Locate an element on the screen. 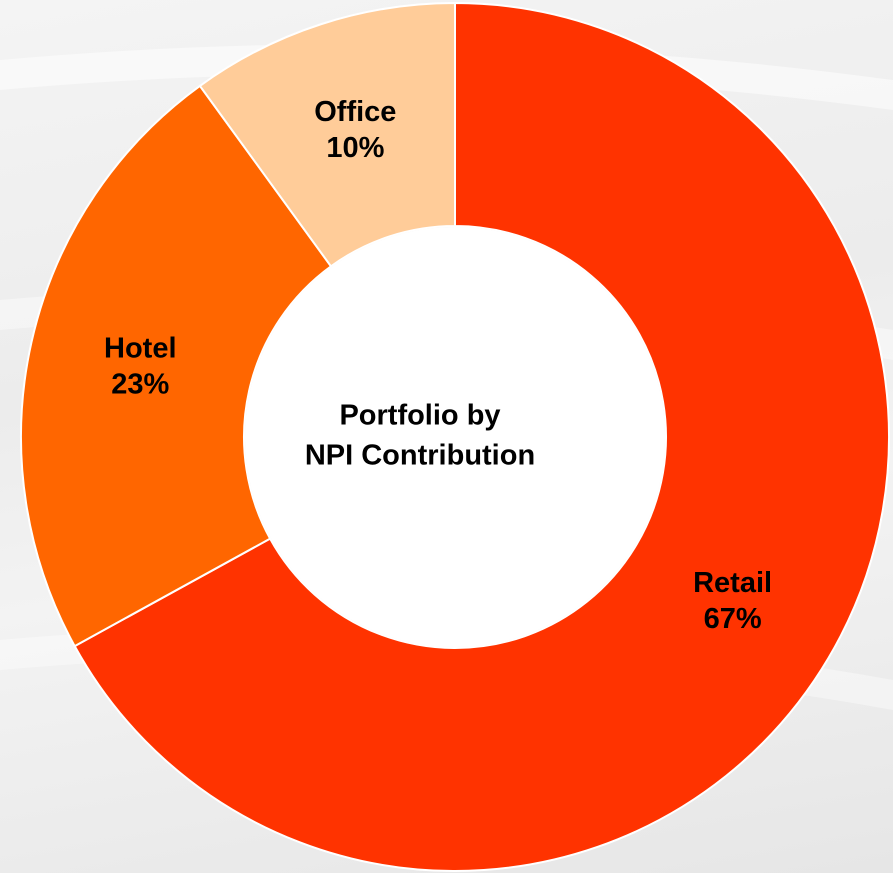 This screenshot has height=873, width=893. value-label: 10% is located at coordinates (355, 148).